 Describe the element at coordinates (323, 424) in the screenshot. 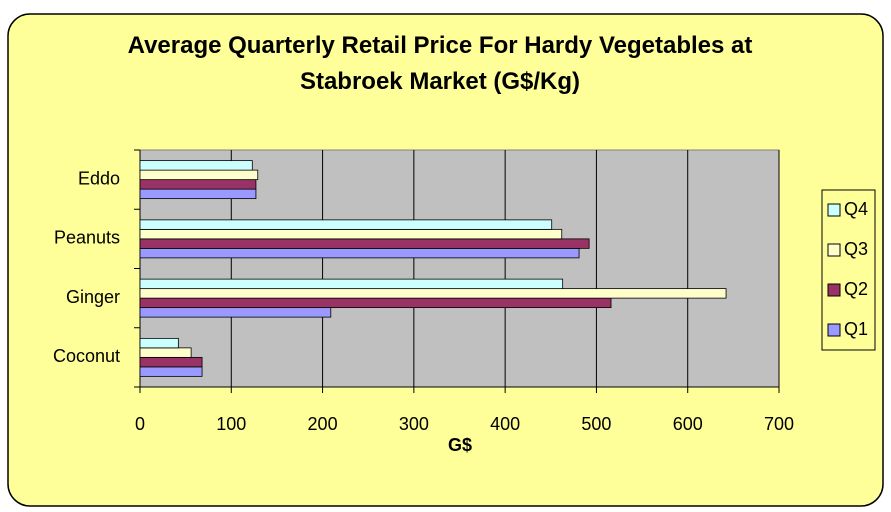

I see `x-tick-label: 200` at that location.